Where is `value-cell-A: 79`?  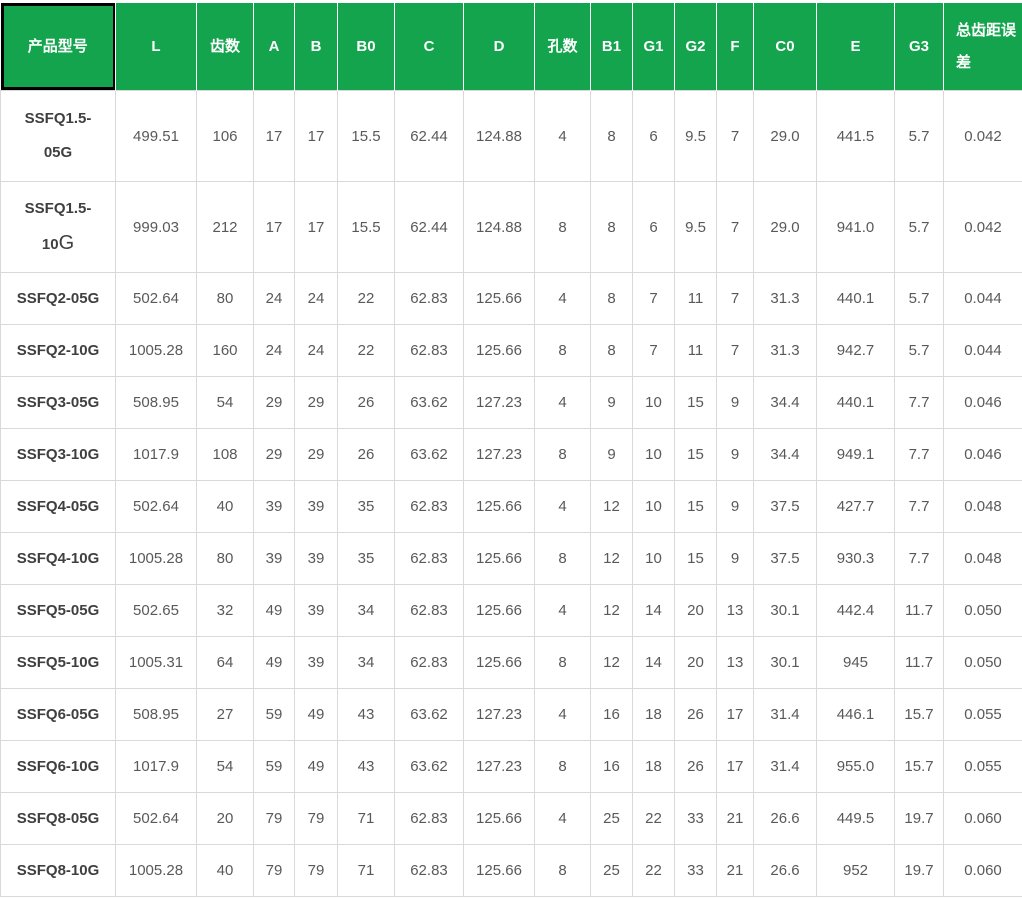
value-cell-A: 79 is located at coordinates (274, 870).